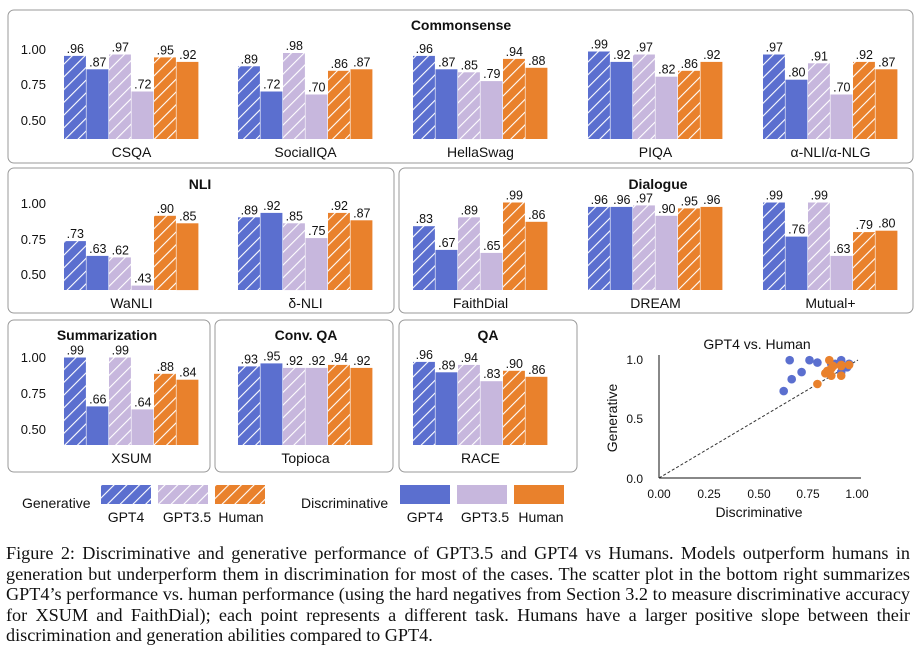 The width and height of the screenshot is (916, 665). What do you see at coordinates (97, 399) in the screenshot?
I see `bar-value-label: .66` at bounding box center [97, 399].